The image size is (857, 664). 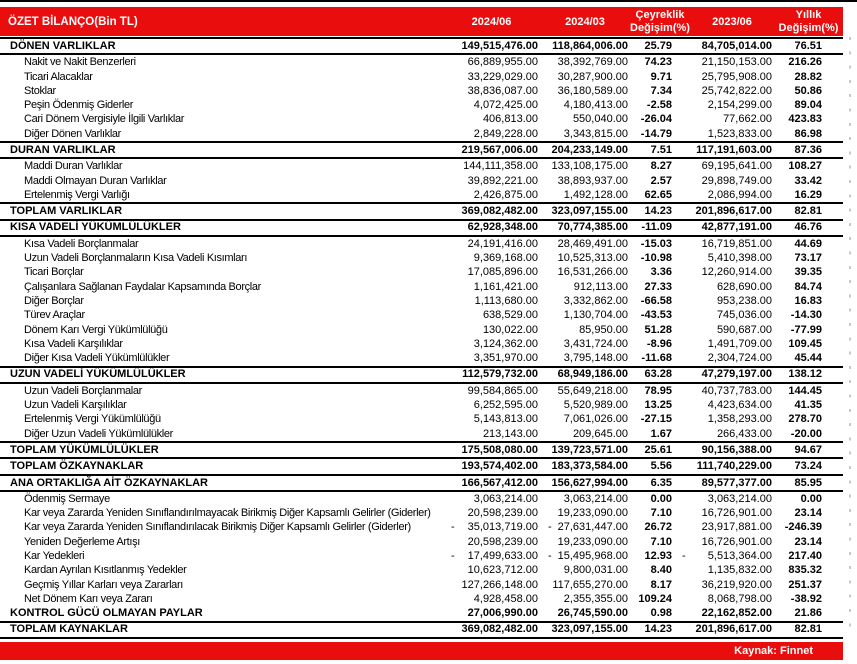 What do you see at coordinates (724, 62) in the screenshot?
I see `cell-2023-06: 21,150,153.00` at bounding box center [724, 62].